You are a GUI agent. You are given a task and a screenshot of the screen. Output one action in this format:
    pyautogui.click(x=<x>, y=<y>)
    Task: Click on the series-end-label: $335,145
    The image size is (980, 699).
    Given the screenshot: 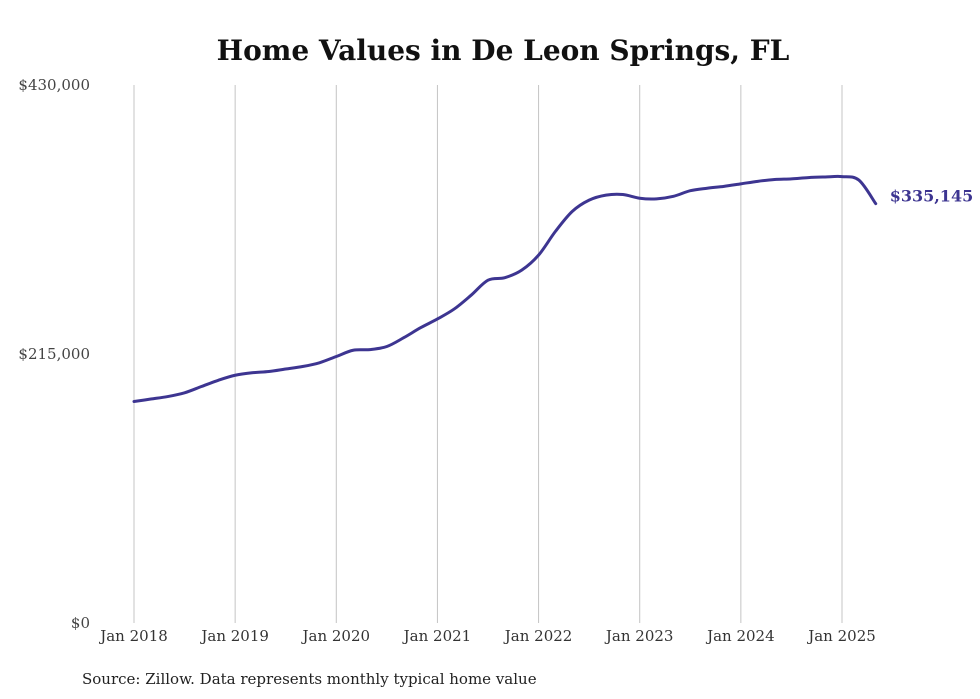 What is the action you would take?
    pyautogui.click(x=932, y=196)
    